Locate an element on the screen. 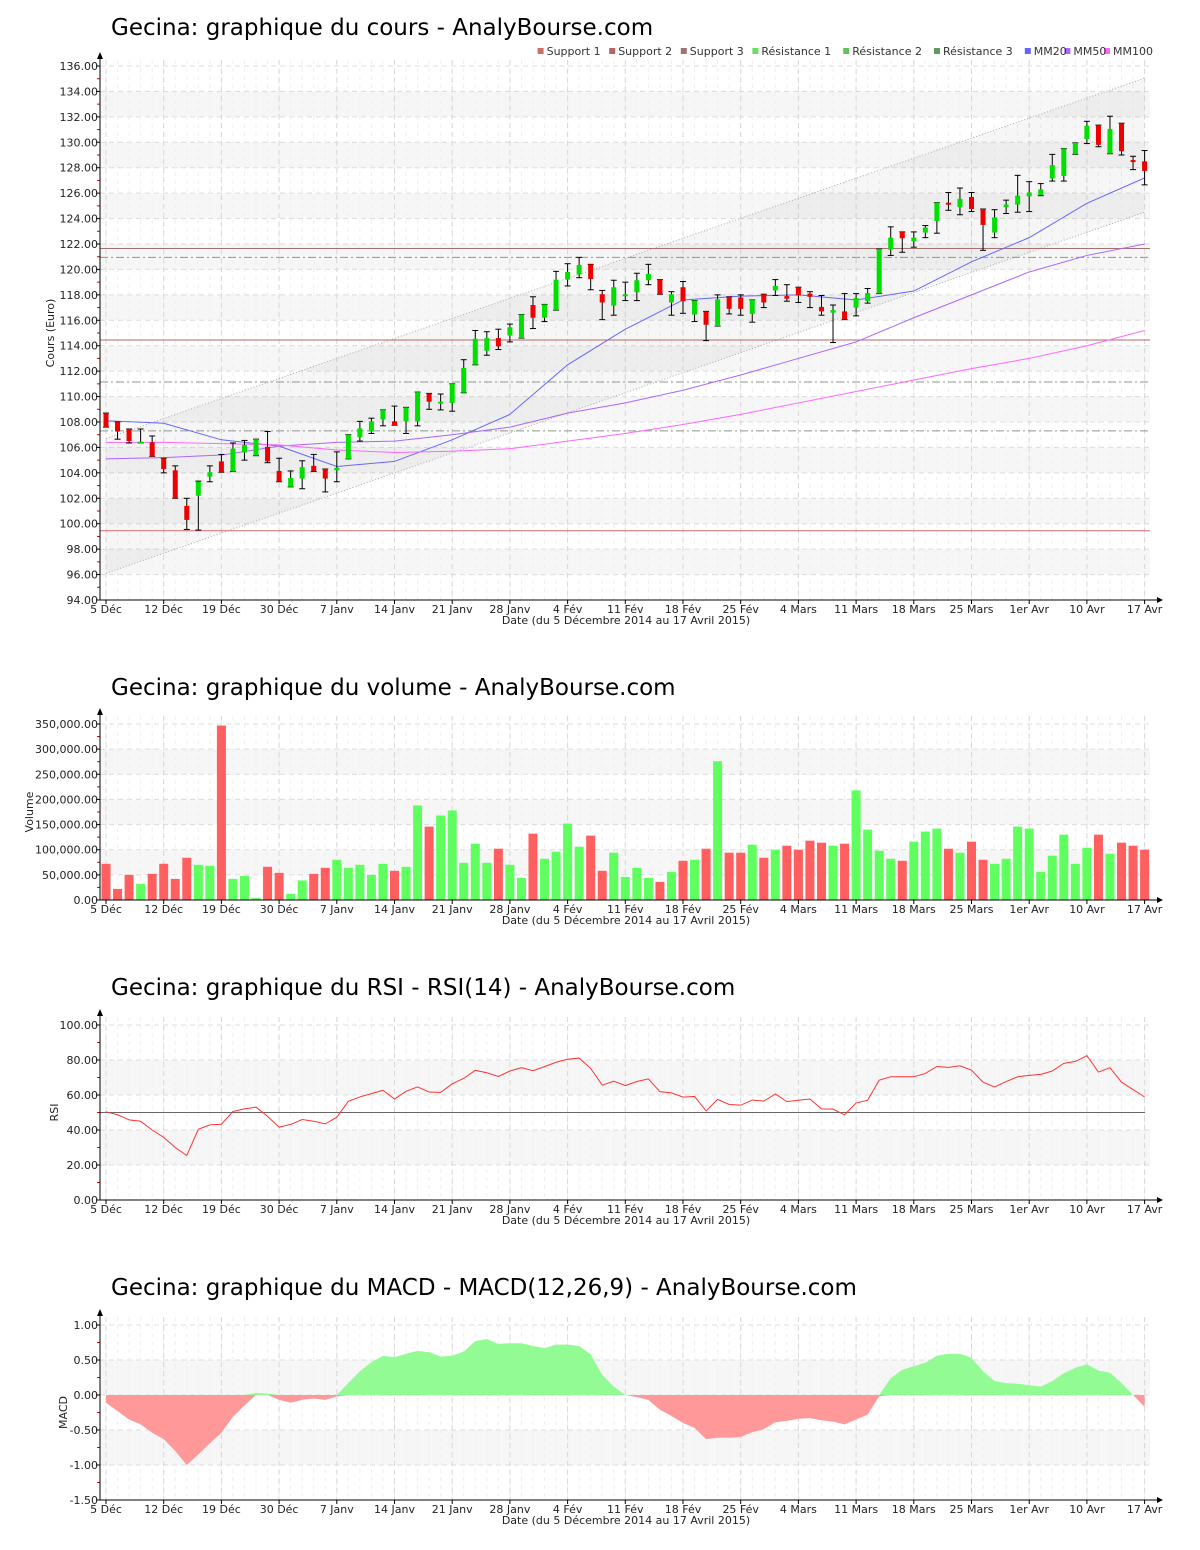 This screenshot has height=1550, width=1200. x-tick-label: 11 Fév is located at coordinates (625, 609).